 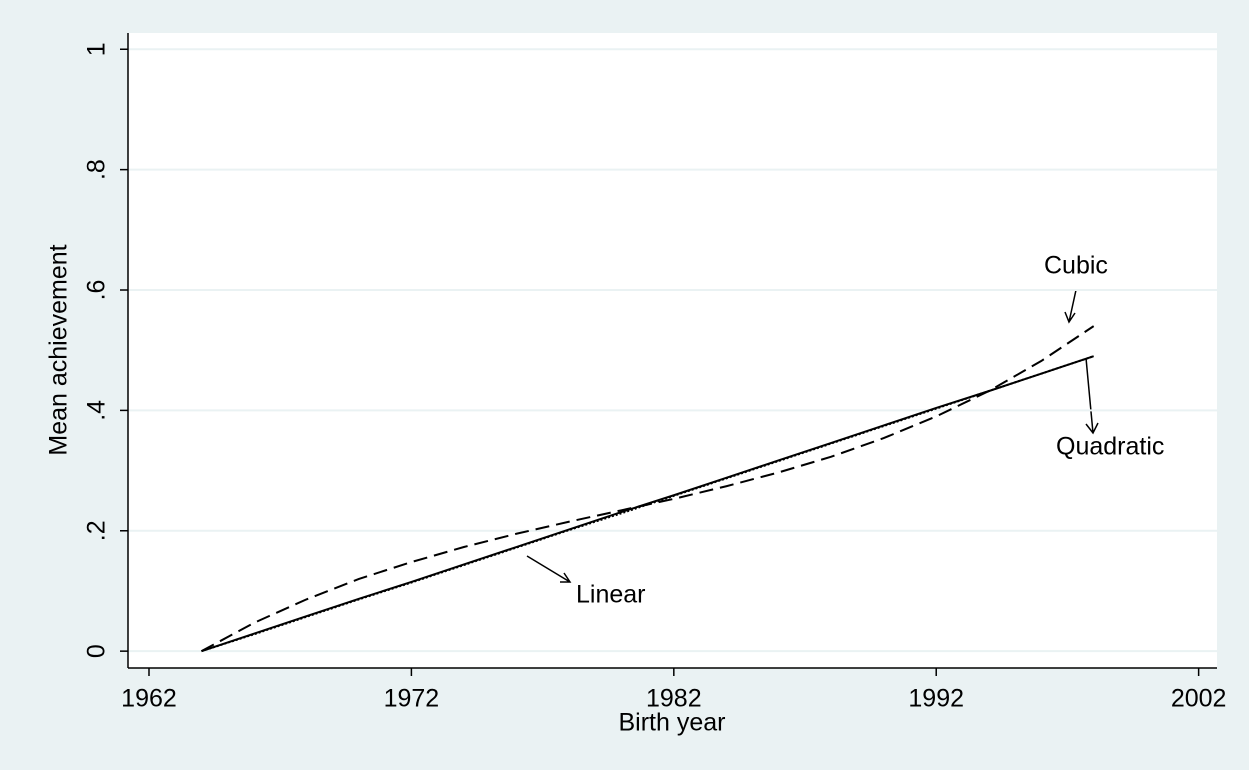 What do you see at coordinates (97, 651) in the screenshot?
I see `y-tick-label: 0` at bounding box center [97, 651].